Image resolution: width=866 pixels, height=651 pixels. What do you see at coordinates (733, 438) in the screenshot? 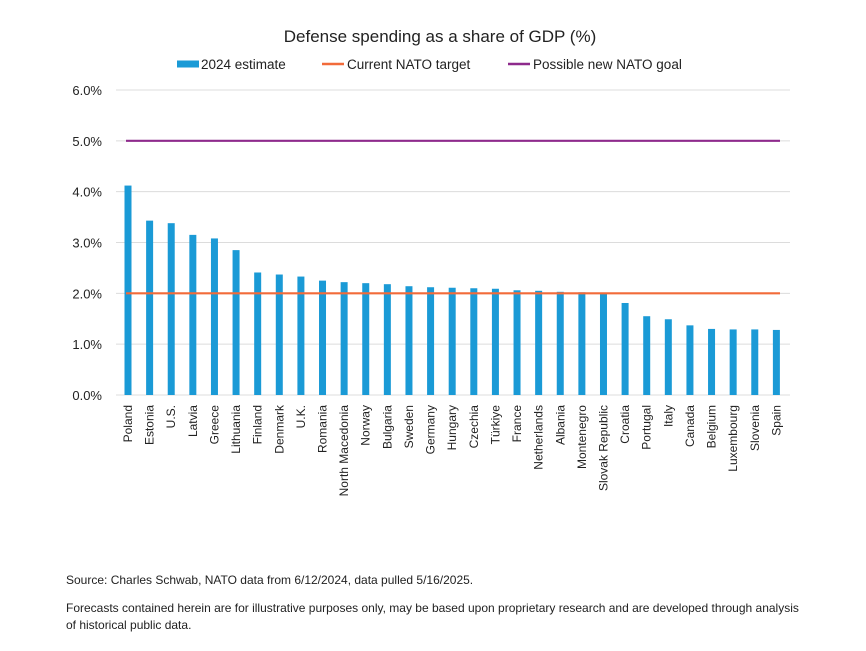
I see `x-tick-label: Luxembourg` at bounding box center [733, 438].